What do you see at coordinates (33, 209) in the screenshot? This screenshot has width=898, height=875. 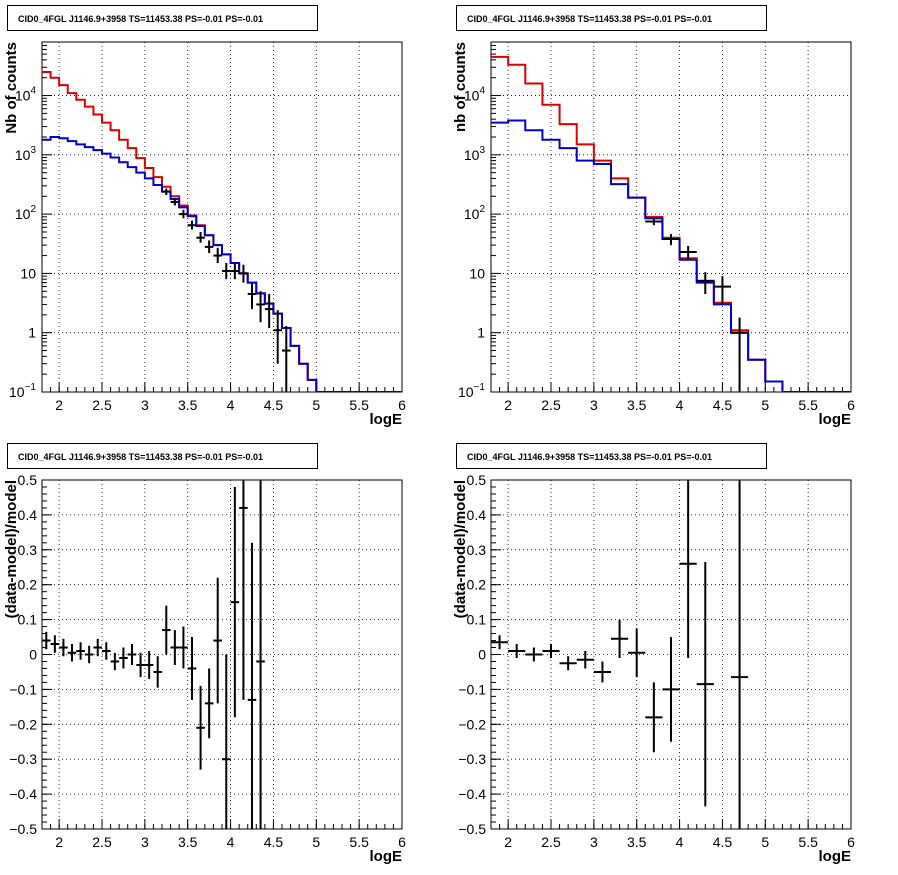 I see `y-tick-exponent: 2` at bounding box center [33, 209].